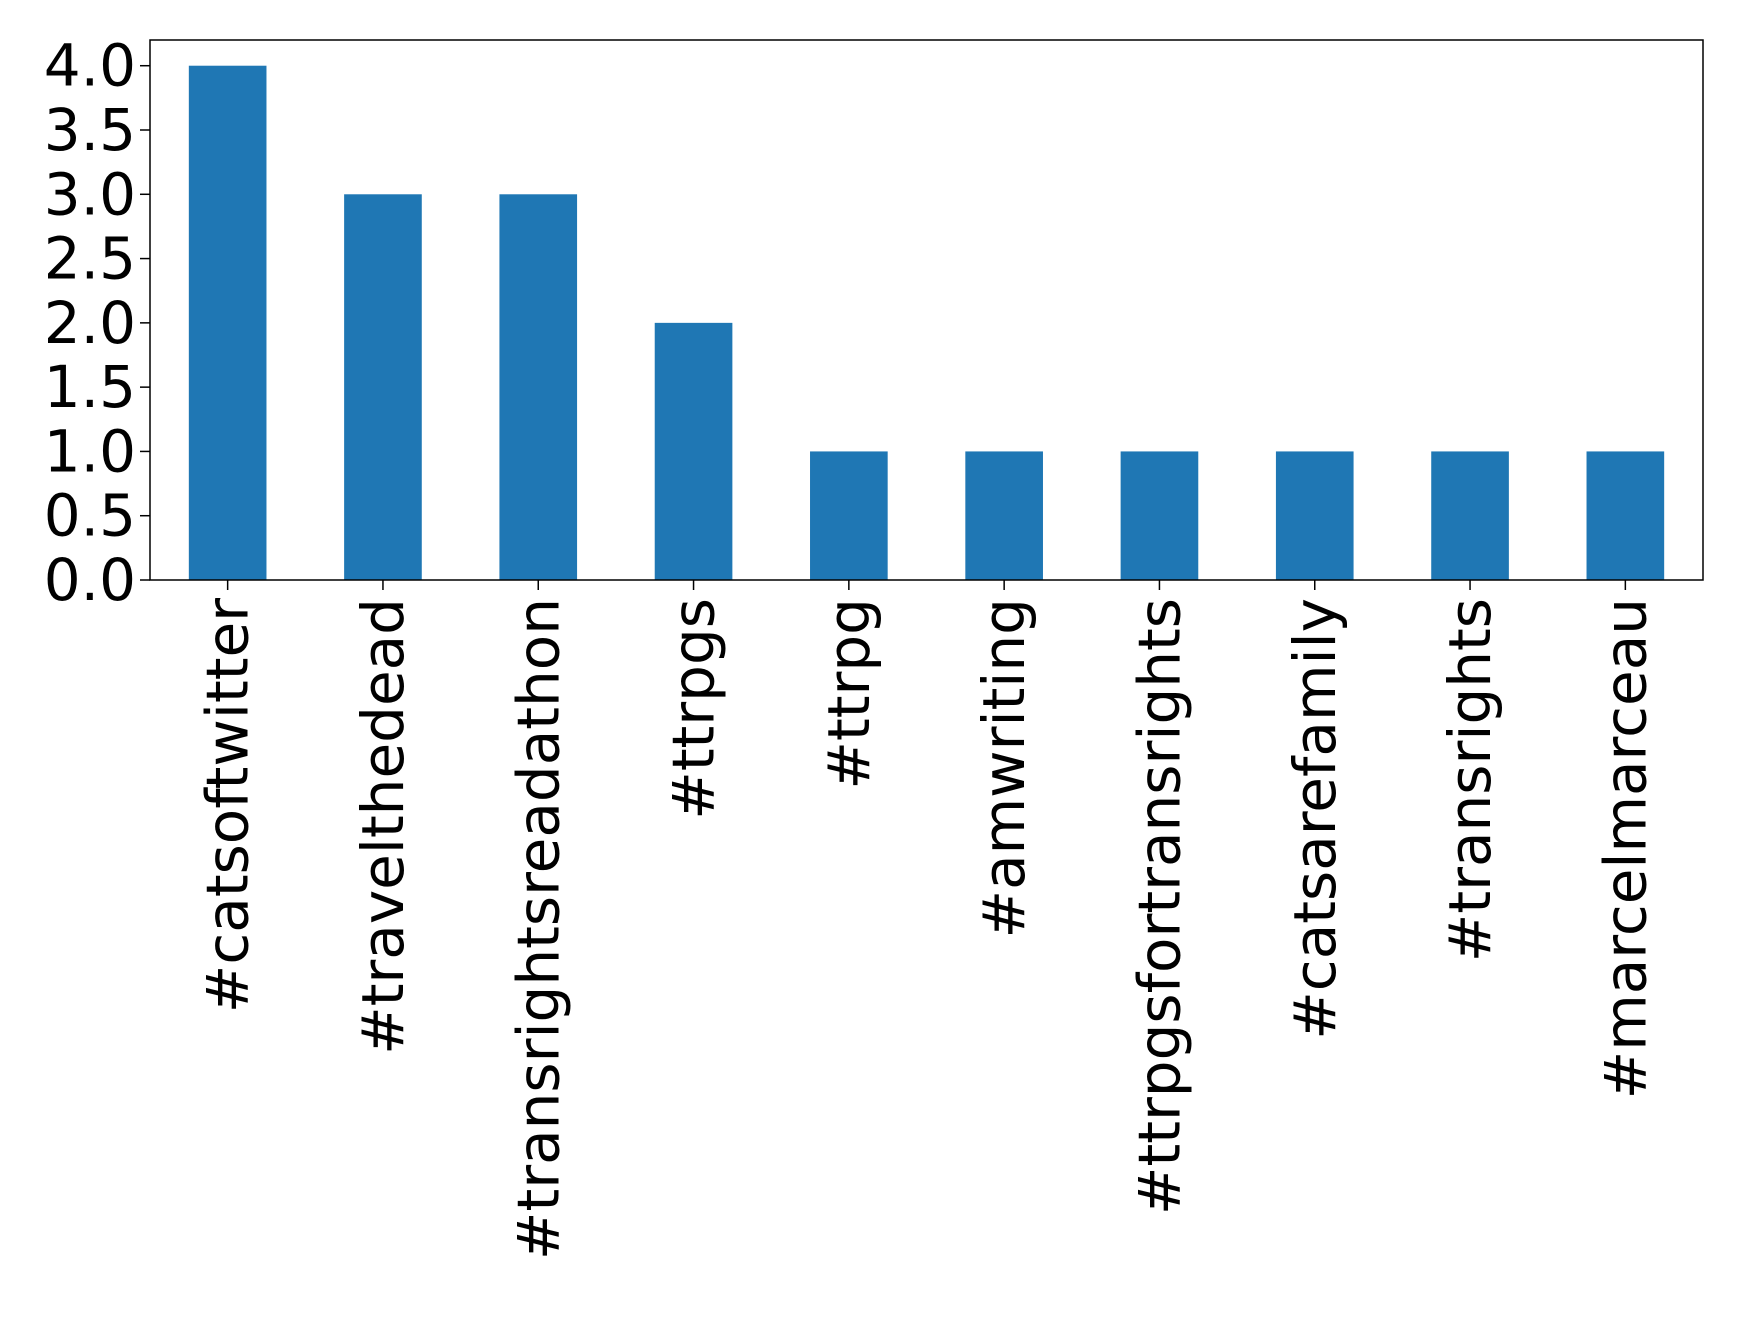 The image size is (1739, 1341). What do you see at coordinates (1004, 768) in the screenshot?
I see `x-tick-label: #amwriting` at bounding box center [1004, 768].